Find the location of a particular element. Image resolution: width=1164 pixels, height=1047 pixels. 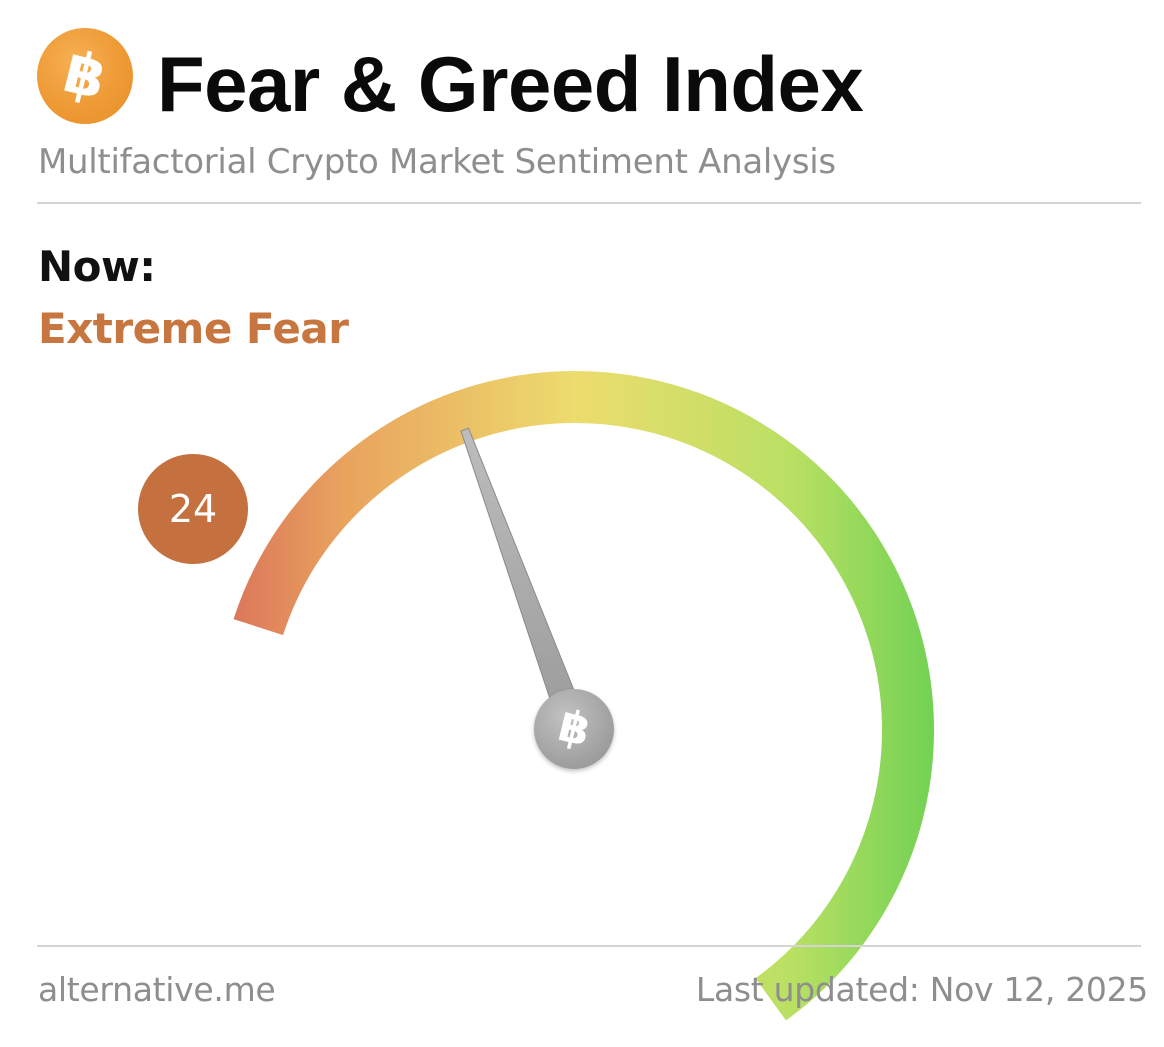

footer-divider is located at coordinates (589, 946).